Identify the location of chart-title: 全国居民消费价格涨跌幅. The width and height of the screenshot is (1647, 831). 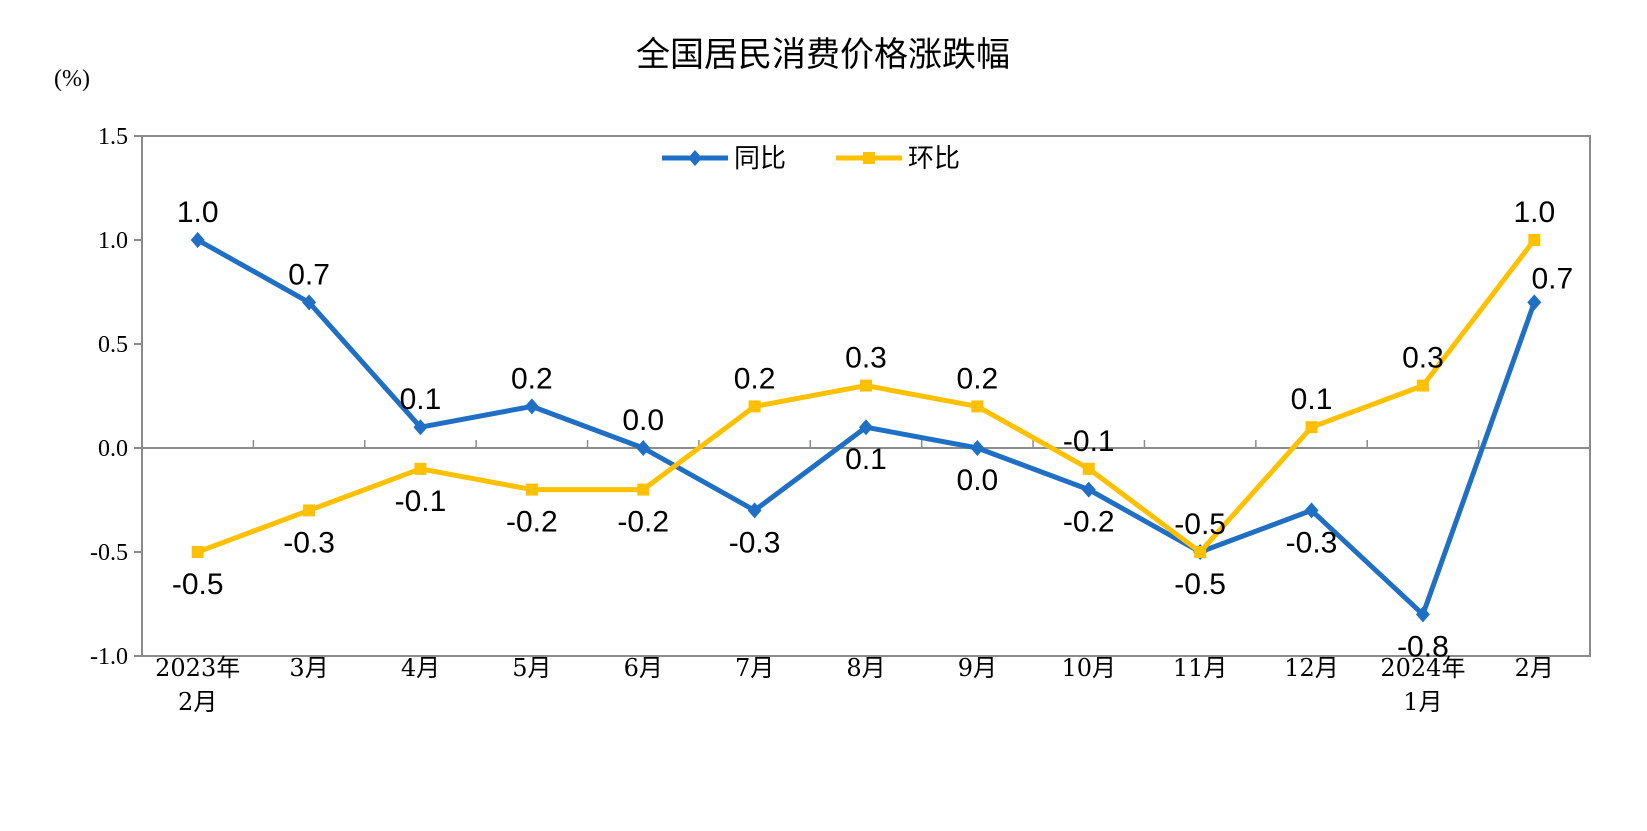
(823, 55).